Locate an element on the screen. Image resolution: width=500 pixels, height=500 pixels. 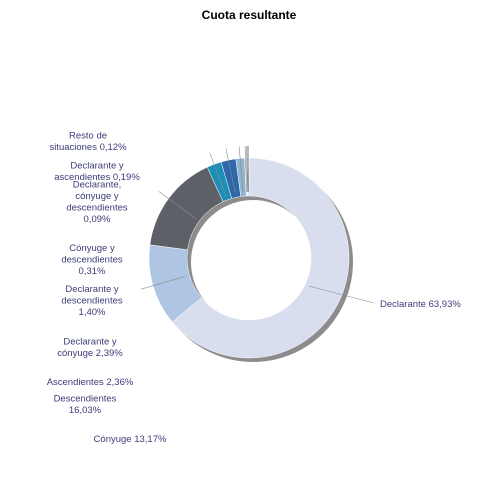
slice-label-5: Declarante y cónyuge 2,39% is located at coordinates (90, 348).